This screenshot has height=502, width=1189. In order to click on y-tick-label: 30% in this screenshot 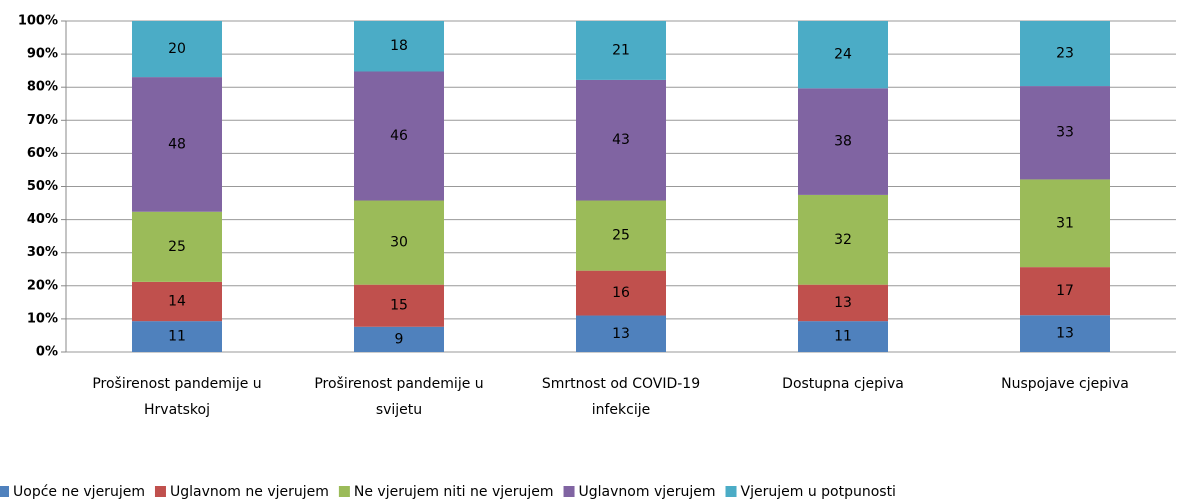, I will do `click(42, 252)`.